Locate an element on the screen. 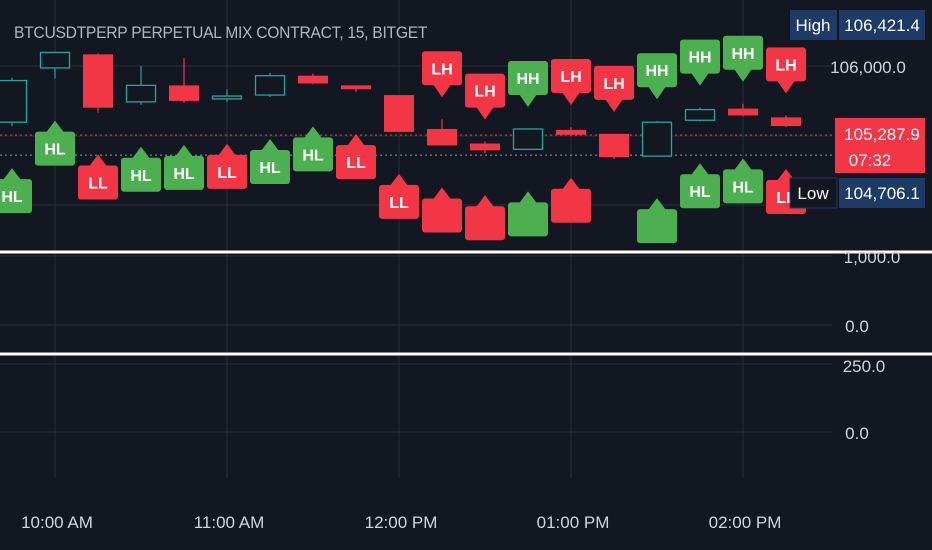 This screenshot has width=932, height=550. last-price-value: 105,287.9 is located at coordinates (882, 134).